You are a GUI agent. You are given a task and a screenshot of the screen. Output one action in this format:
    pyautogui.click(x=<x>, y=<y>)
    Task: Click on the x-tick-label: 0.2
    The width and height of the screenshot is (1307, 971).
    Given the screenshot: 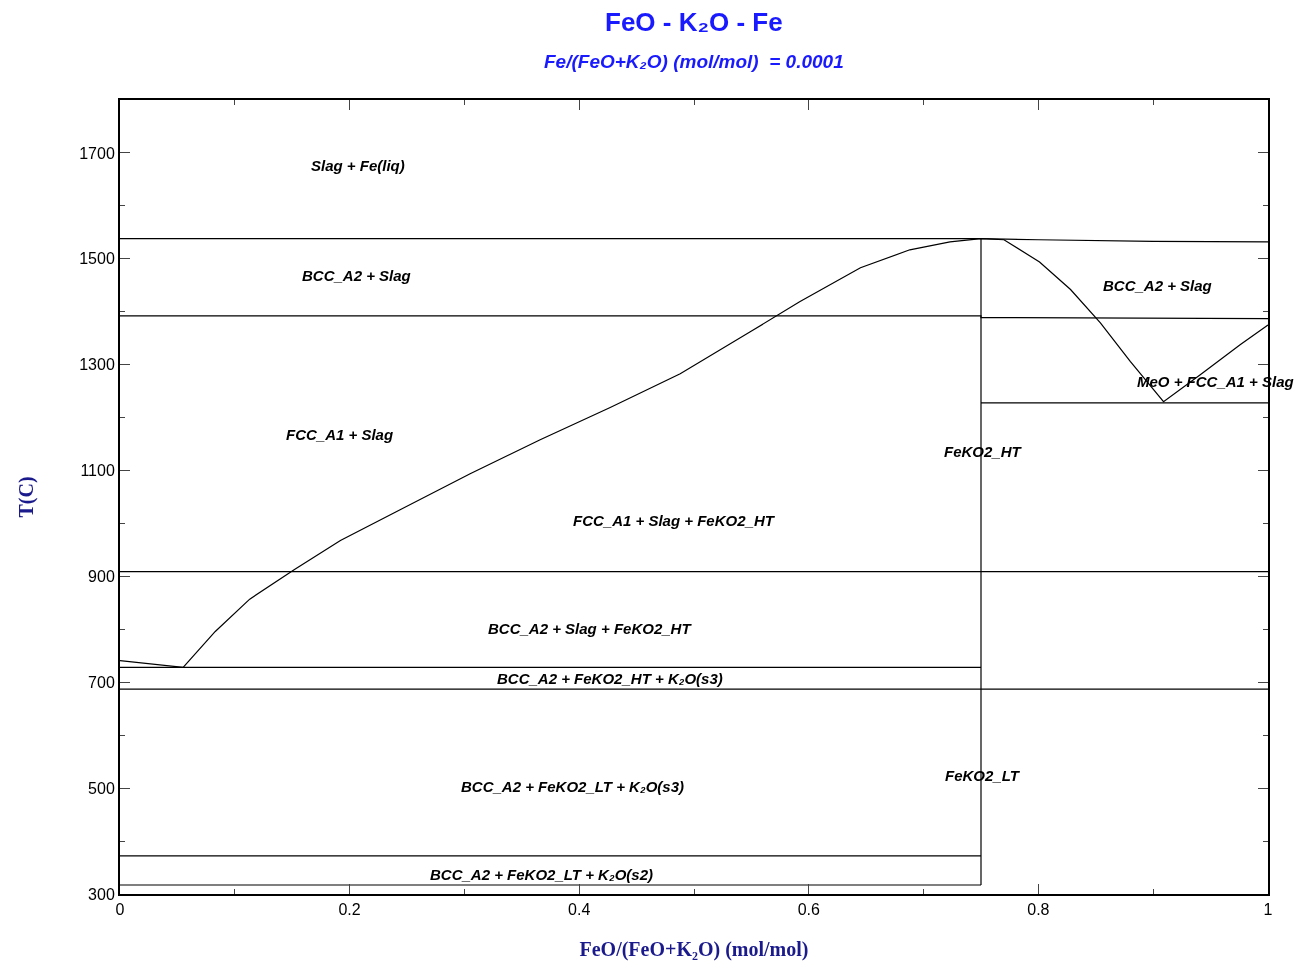 What is the action you would take?
    pyautogui.click(x=349, y=910)
    